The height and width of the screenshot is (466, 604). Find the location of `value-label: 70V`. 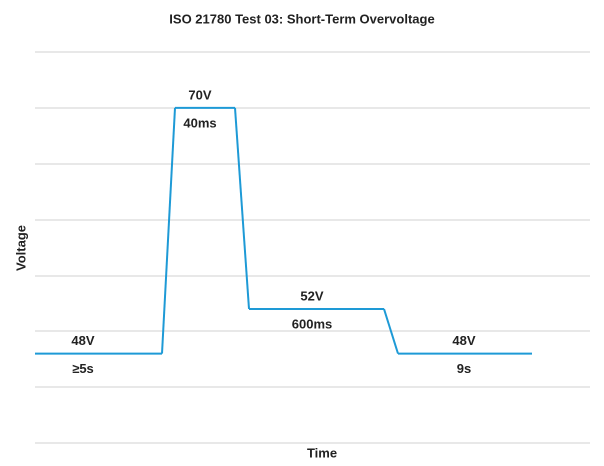

value-label: 70V is located at coordinates (199, 94).